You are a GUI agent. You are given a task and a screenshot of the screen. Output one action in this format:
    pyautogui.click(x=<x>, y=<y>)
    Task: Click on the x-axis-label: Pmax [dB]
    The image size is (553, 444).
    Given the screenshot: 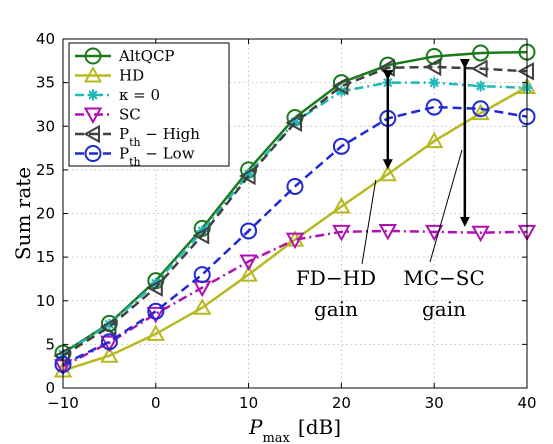 What is the action you would take?
    pyautogui.click(x=294, y=429)
    